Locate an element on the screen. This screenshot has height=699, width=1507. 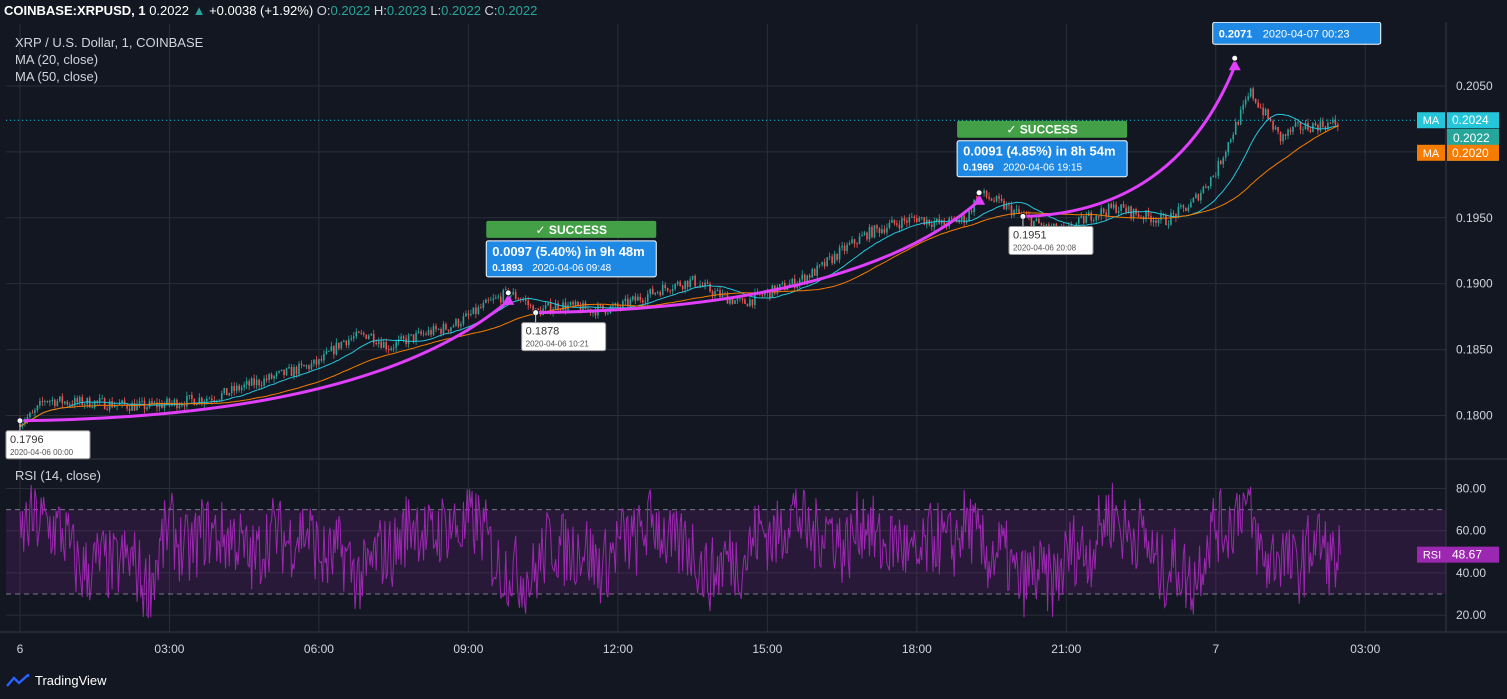
price-change: +0.0038 (+1.92%) is located at coordinates (261, 10).